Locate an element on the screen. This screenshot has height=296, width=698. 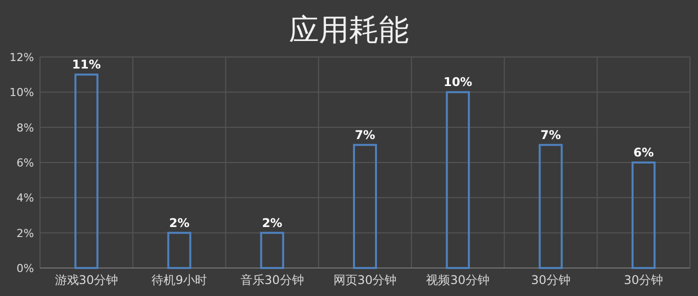
data-label: 10% is located at coordinates (457, 82).